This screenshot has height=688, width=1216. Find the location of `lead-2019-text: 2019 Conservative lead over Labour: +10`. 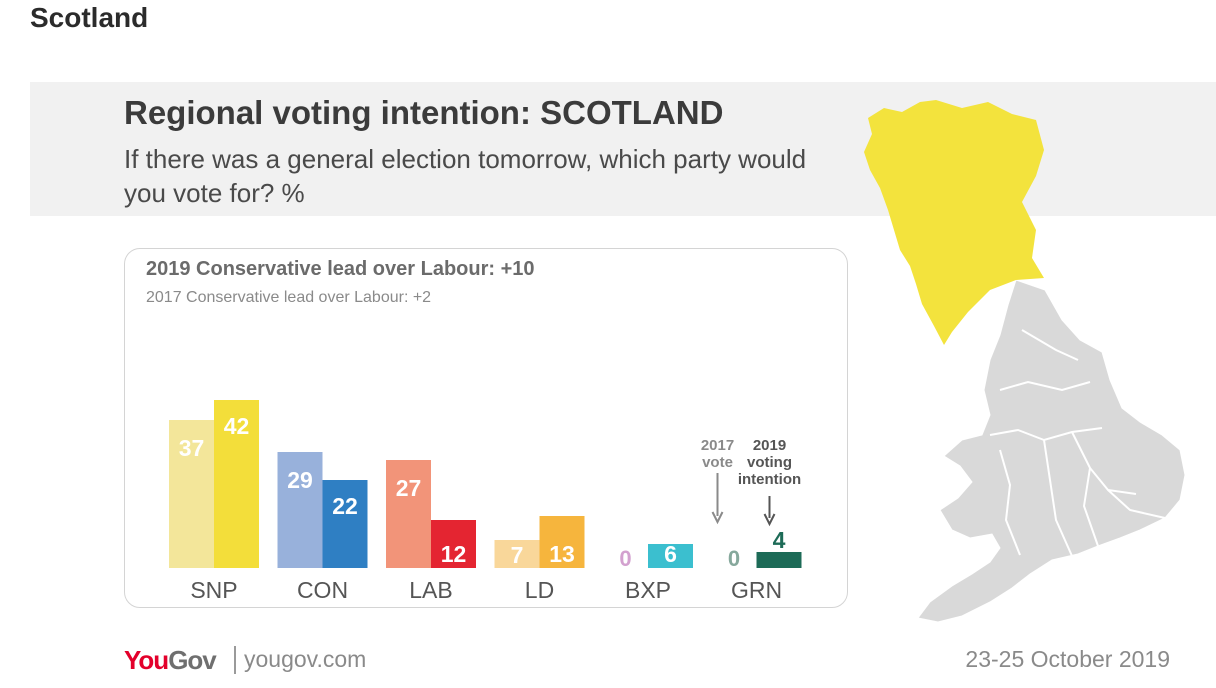

lead-2019-text: 2019 Conservative lead over Labour: +10 is located at coordinates (340, 269).